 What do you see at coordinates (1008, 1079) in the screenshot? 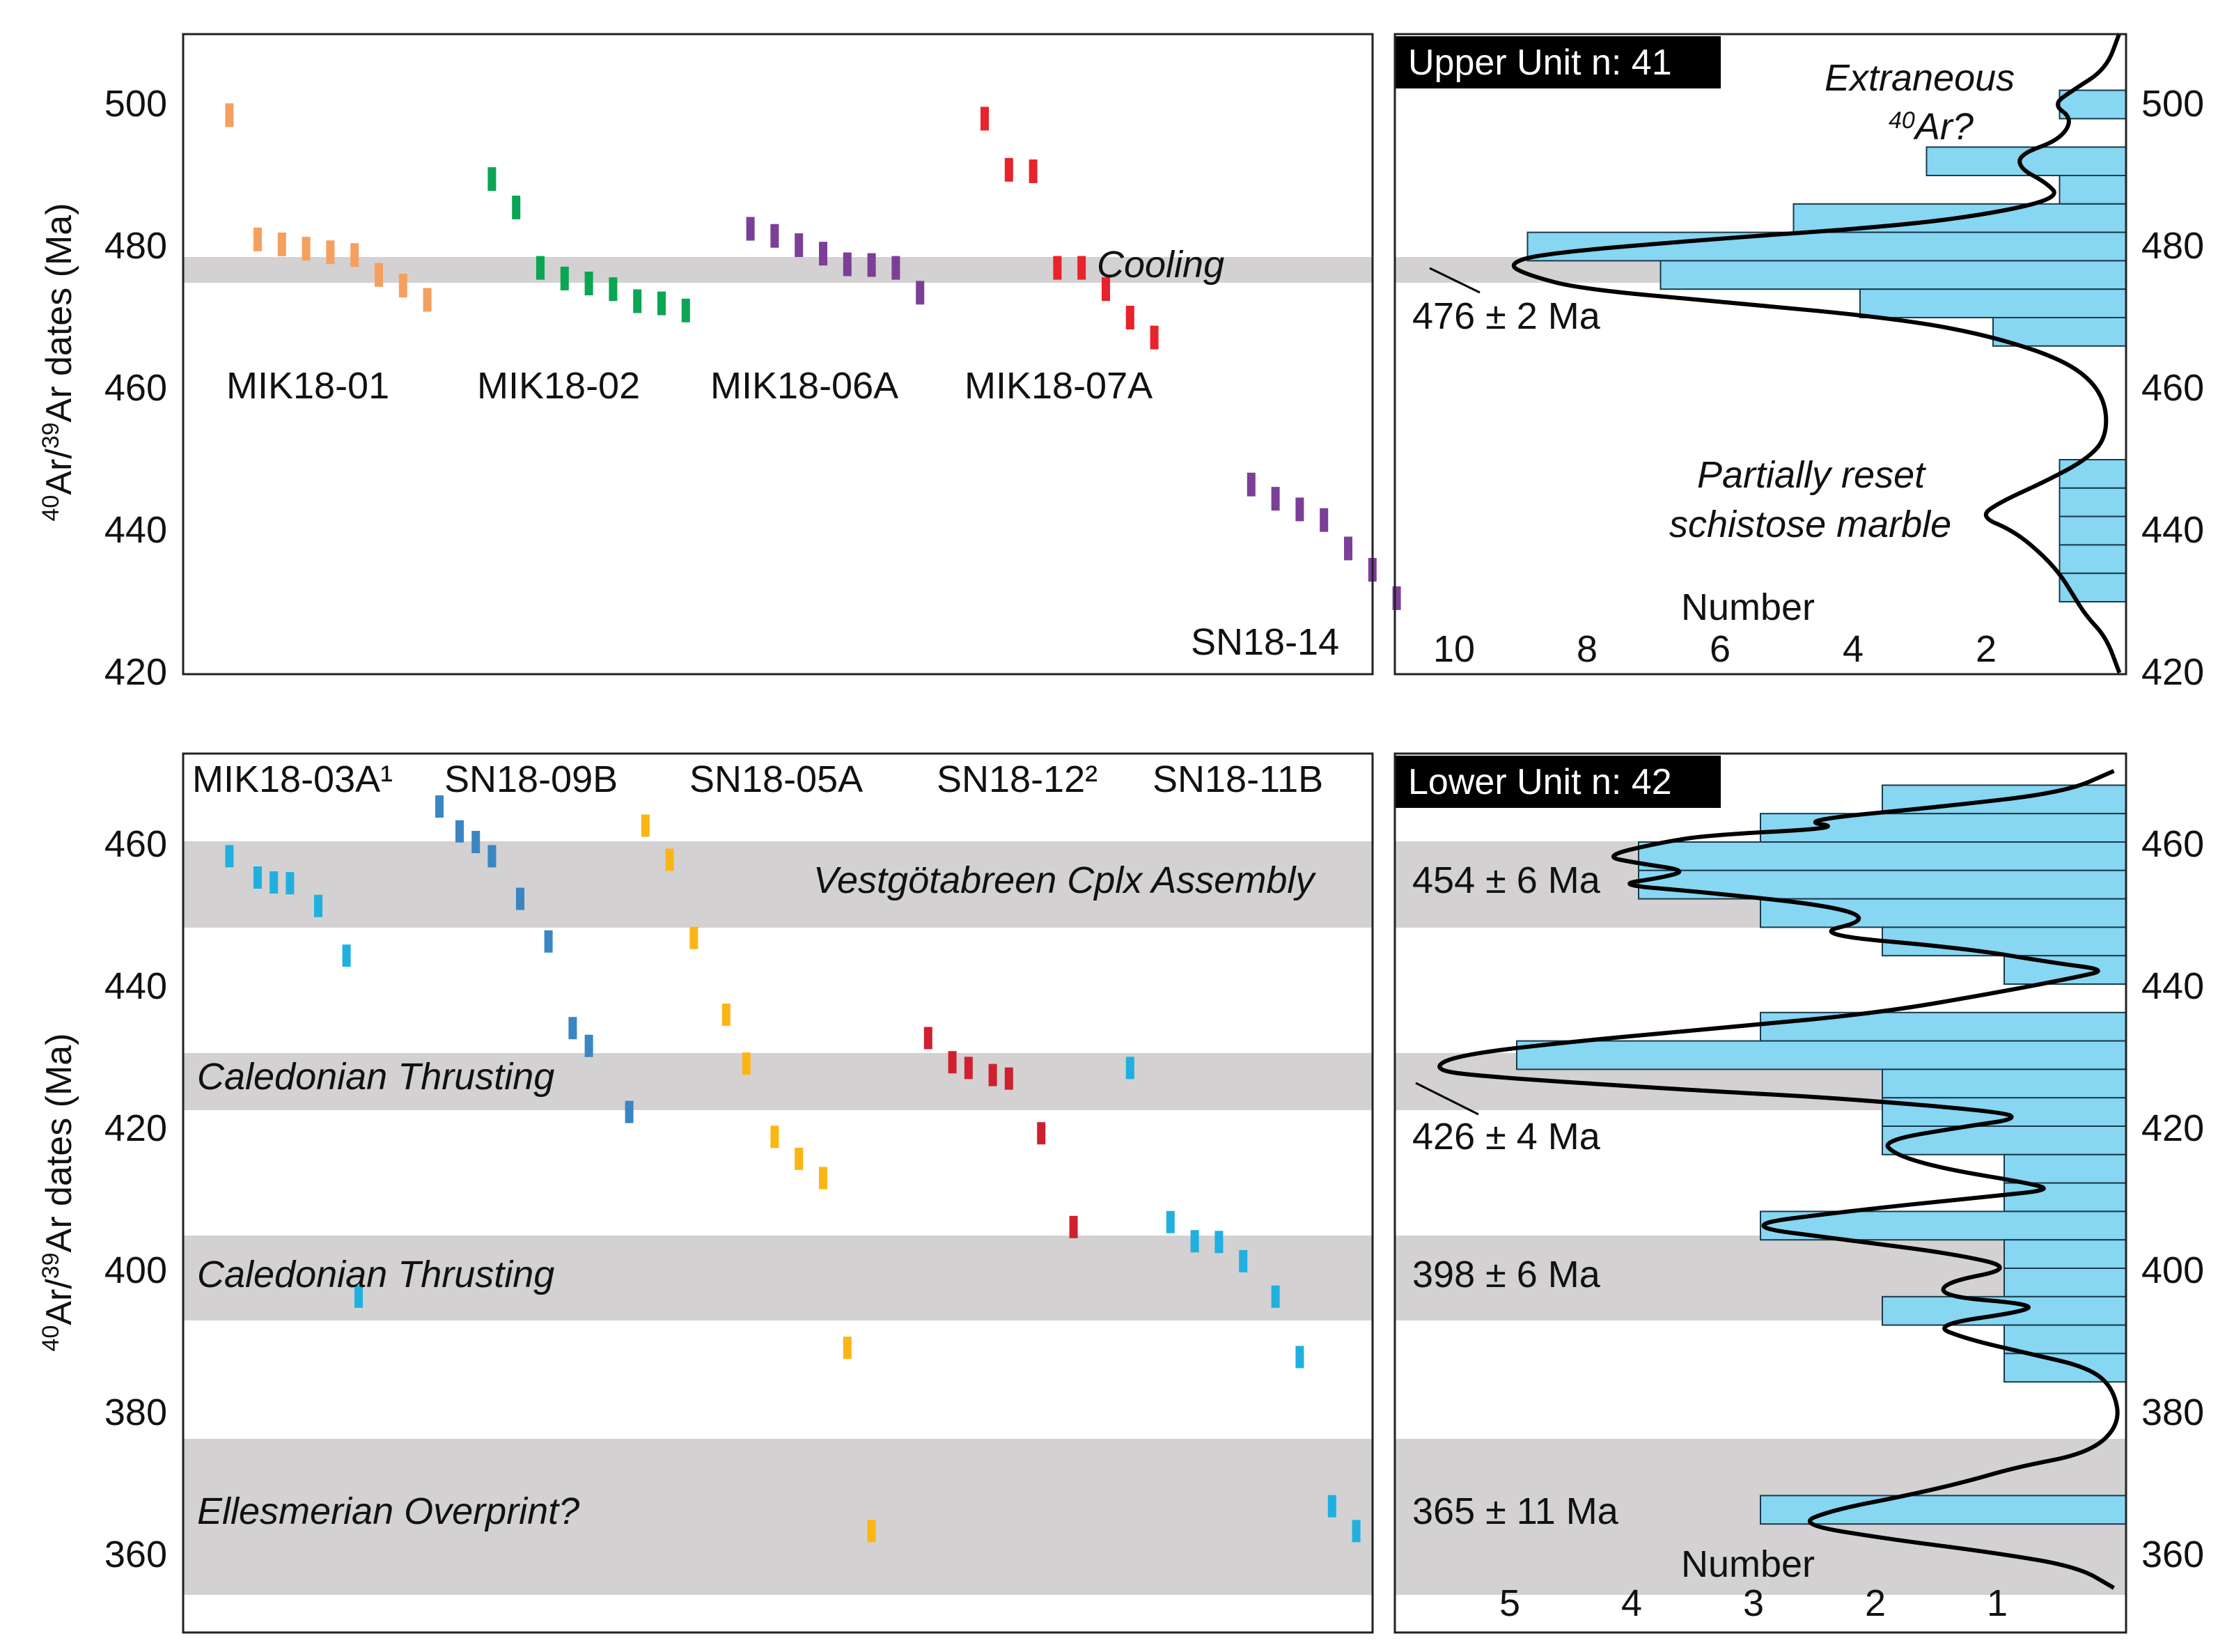
I see `date-mark-sn18-12--4` at bounding box center [1008, 1079].